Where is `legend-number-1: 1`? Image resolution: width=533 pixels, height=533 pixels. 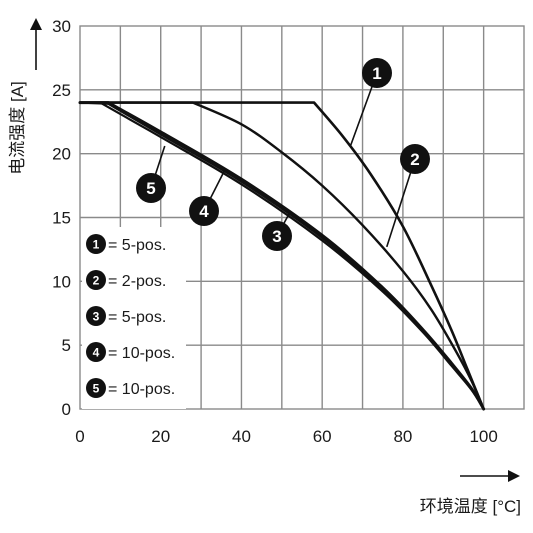
legend-number-1: 1 is located at coordinates (96, 245).